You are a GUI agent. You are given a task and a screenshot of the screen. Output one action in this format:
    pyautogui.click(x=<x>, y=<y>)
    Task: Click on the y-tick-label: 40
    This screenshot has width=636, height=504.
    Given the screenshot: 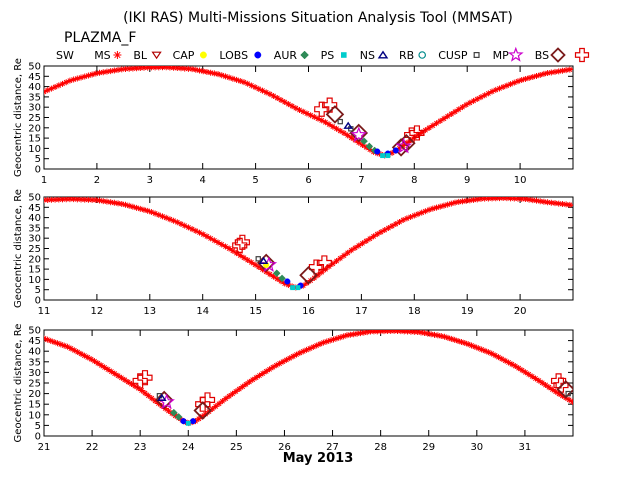 What is the action you would take?
    pyautogui.click(x=34, y=87)
    